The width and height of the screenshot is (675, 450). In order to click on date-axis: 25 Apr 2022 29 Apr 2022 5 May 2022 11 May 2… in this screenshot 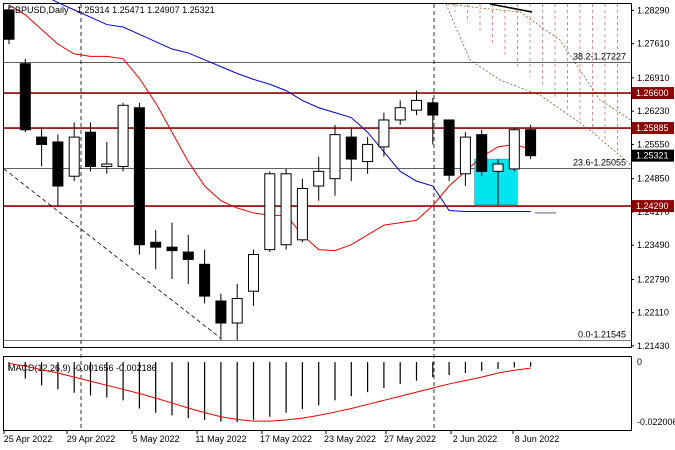, I will do `click(281, 437)`.